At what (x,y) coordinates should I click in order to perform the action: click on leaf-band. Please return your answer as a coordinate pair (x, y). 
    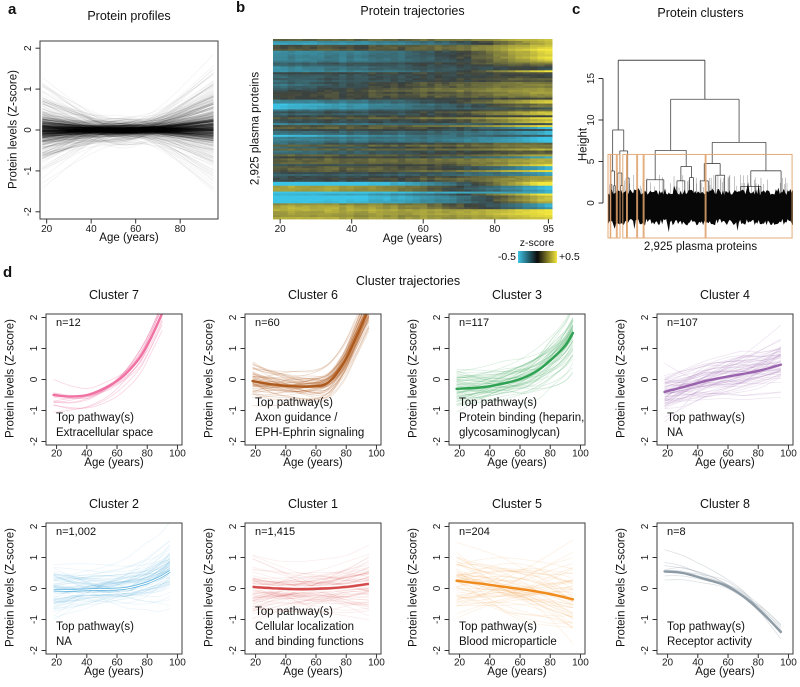
    Looking at the image, I should click on (700, 207).